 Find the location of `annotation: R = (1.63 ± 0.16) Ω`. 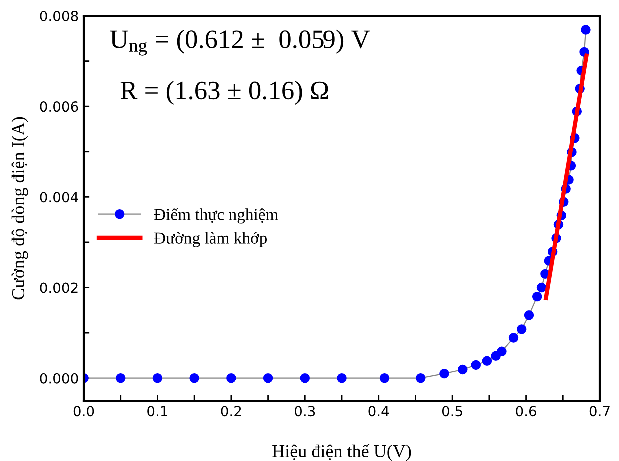

annotation: R = (1.63 ± 0.16) Ω is located at coordinates (224, 93).